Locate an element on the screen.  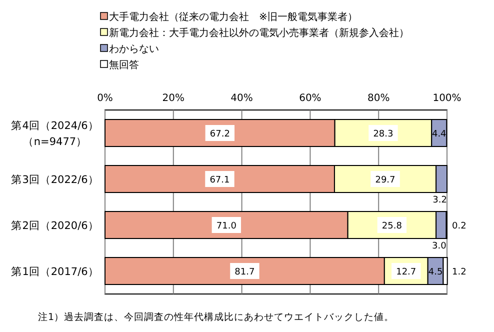
data-label: 3.0 is located at coordinates (439, 247).